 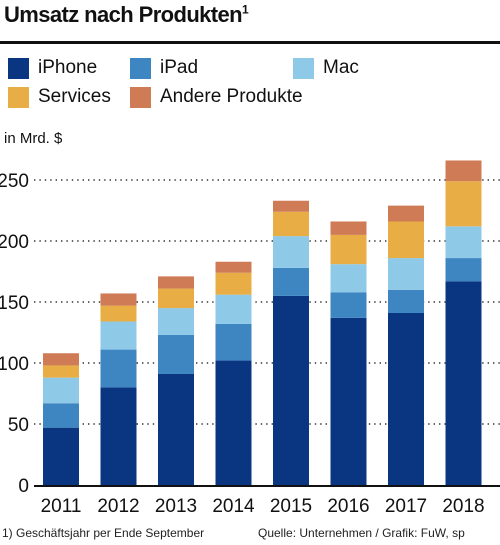 What do you see at coordinates (118, 368) in the screenshot?
I see `bar-segment-ipad-2012` at bounding box center [118, 368].